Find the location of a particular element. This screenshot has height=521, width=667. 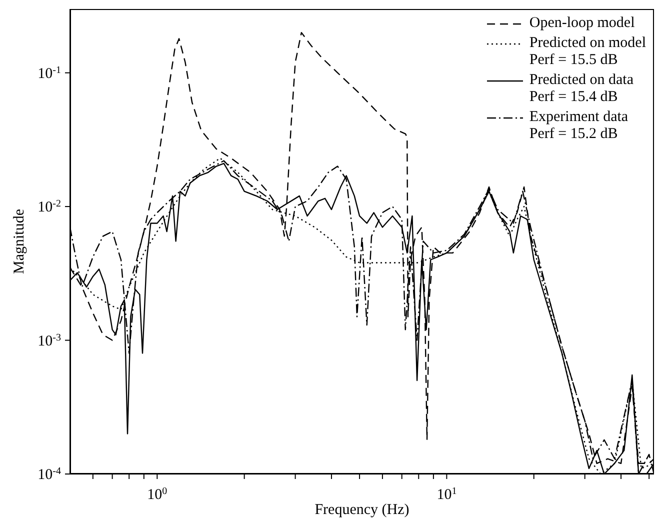

legend-label: Experiment data Perf = 15.2 dB is located at coordinates (578, 126).